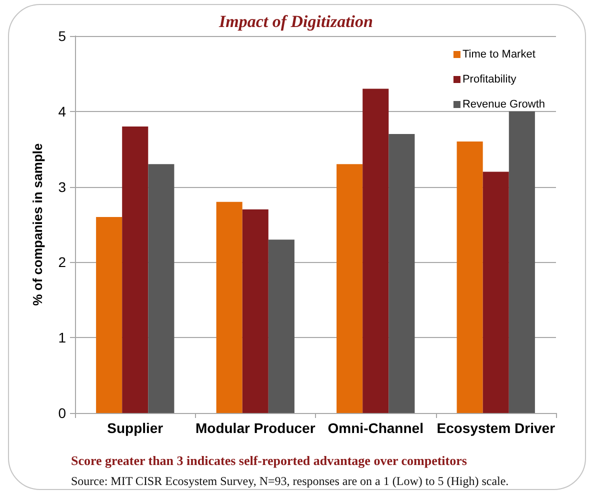 This screenshot has width=592, height=491. I want to click on y-tick-label: 0, so click(62, 413).